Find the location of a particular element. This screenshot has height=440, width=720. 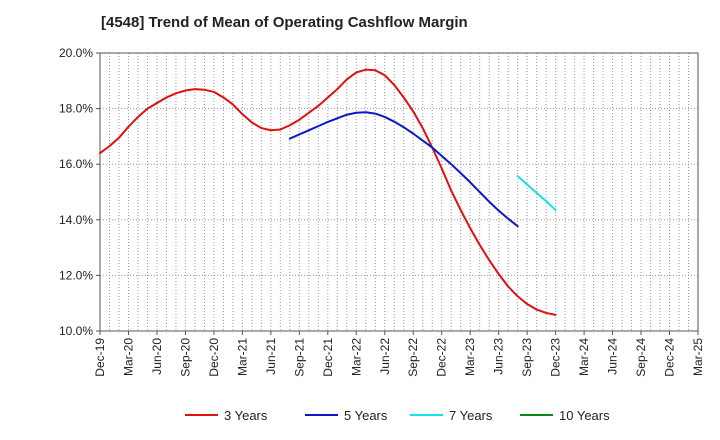

x-tick-label: Mar-20 is located at coordinates (128, 357).